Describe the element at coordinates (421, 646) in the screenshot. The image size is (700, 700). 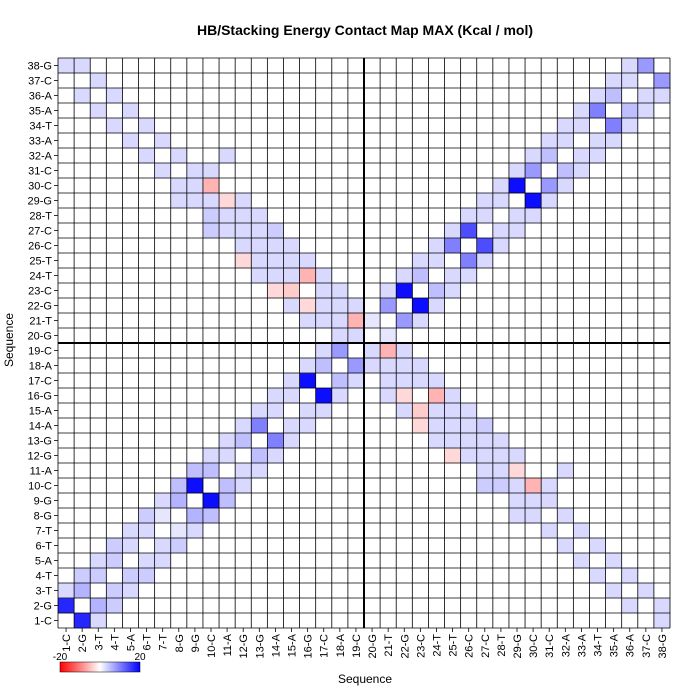
I see `x-tick-label: 23-C` at that location.